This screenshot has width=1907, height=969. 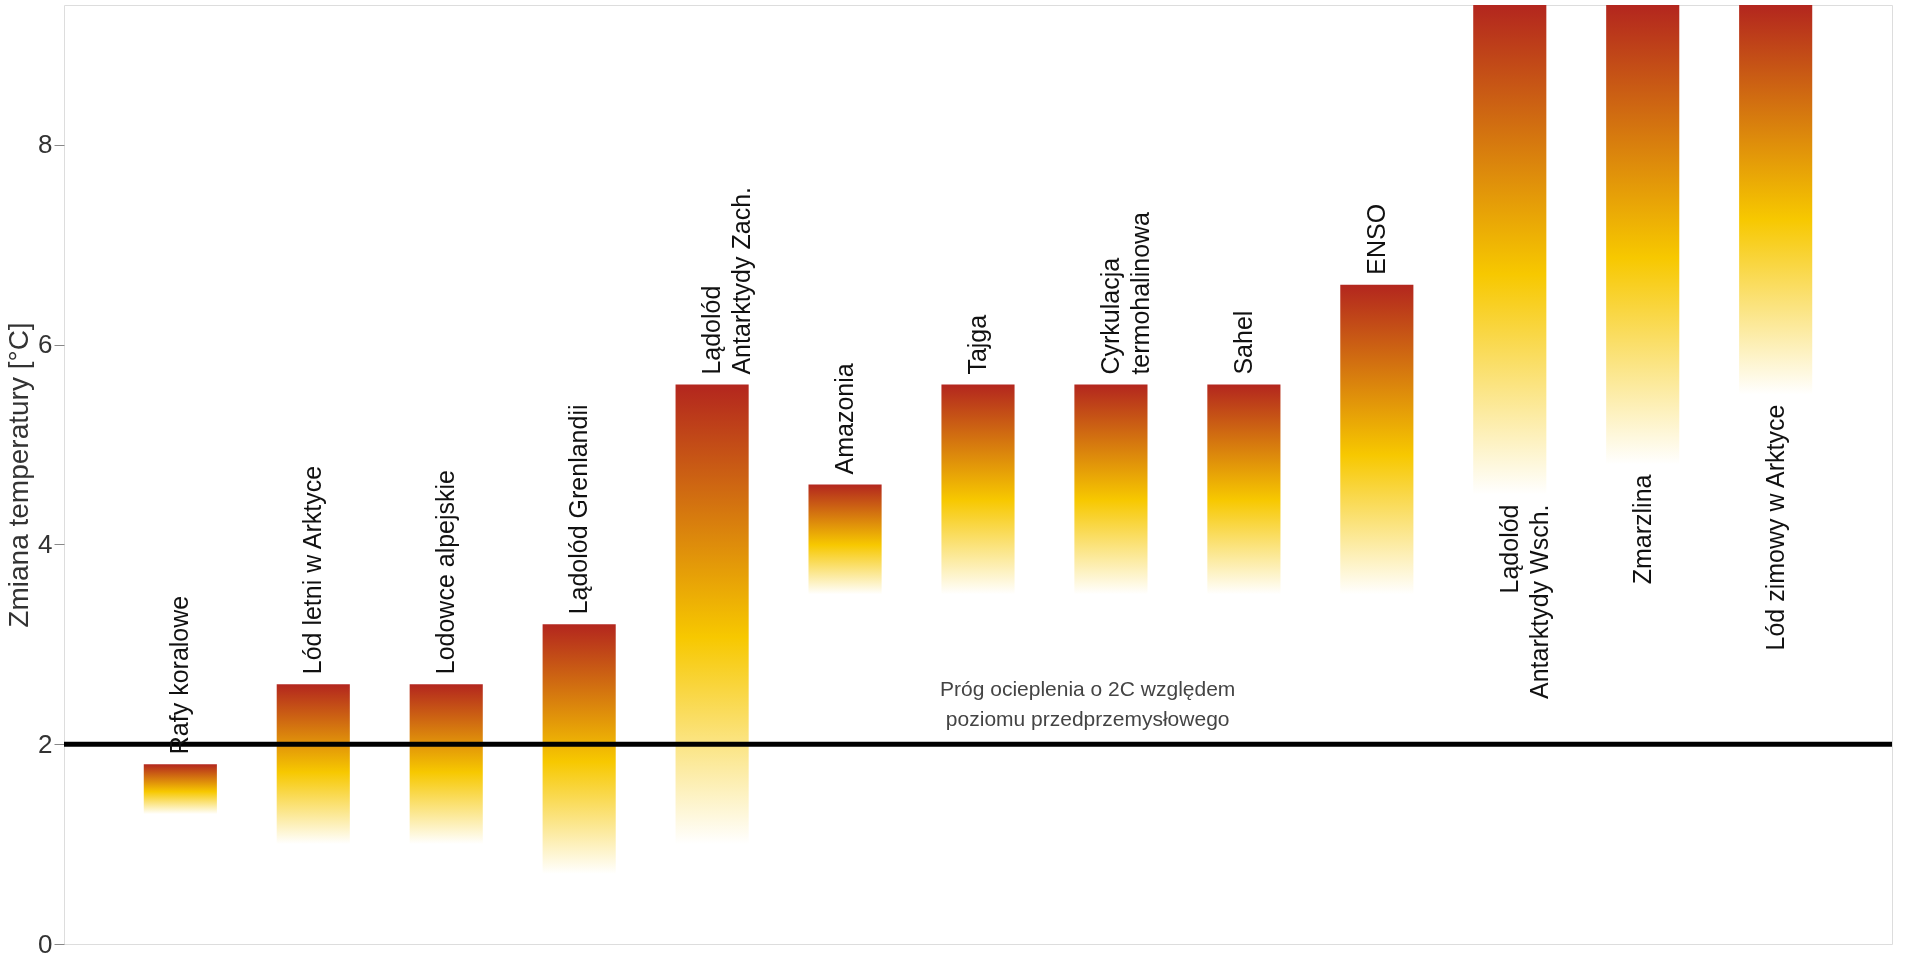 I want to click on x-tick-label: Cyrkulacja termohalinowa, so click(x=1124, y=293).